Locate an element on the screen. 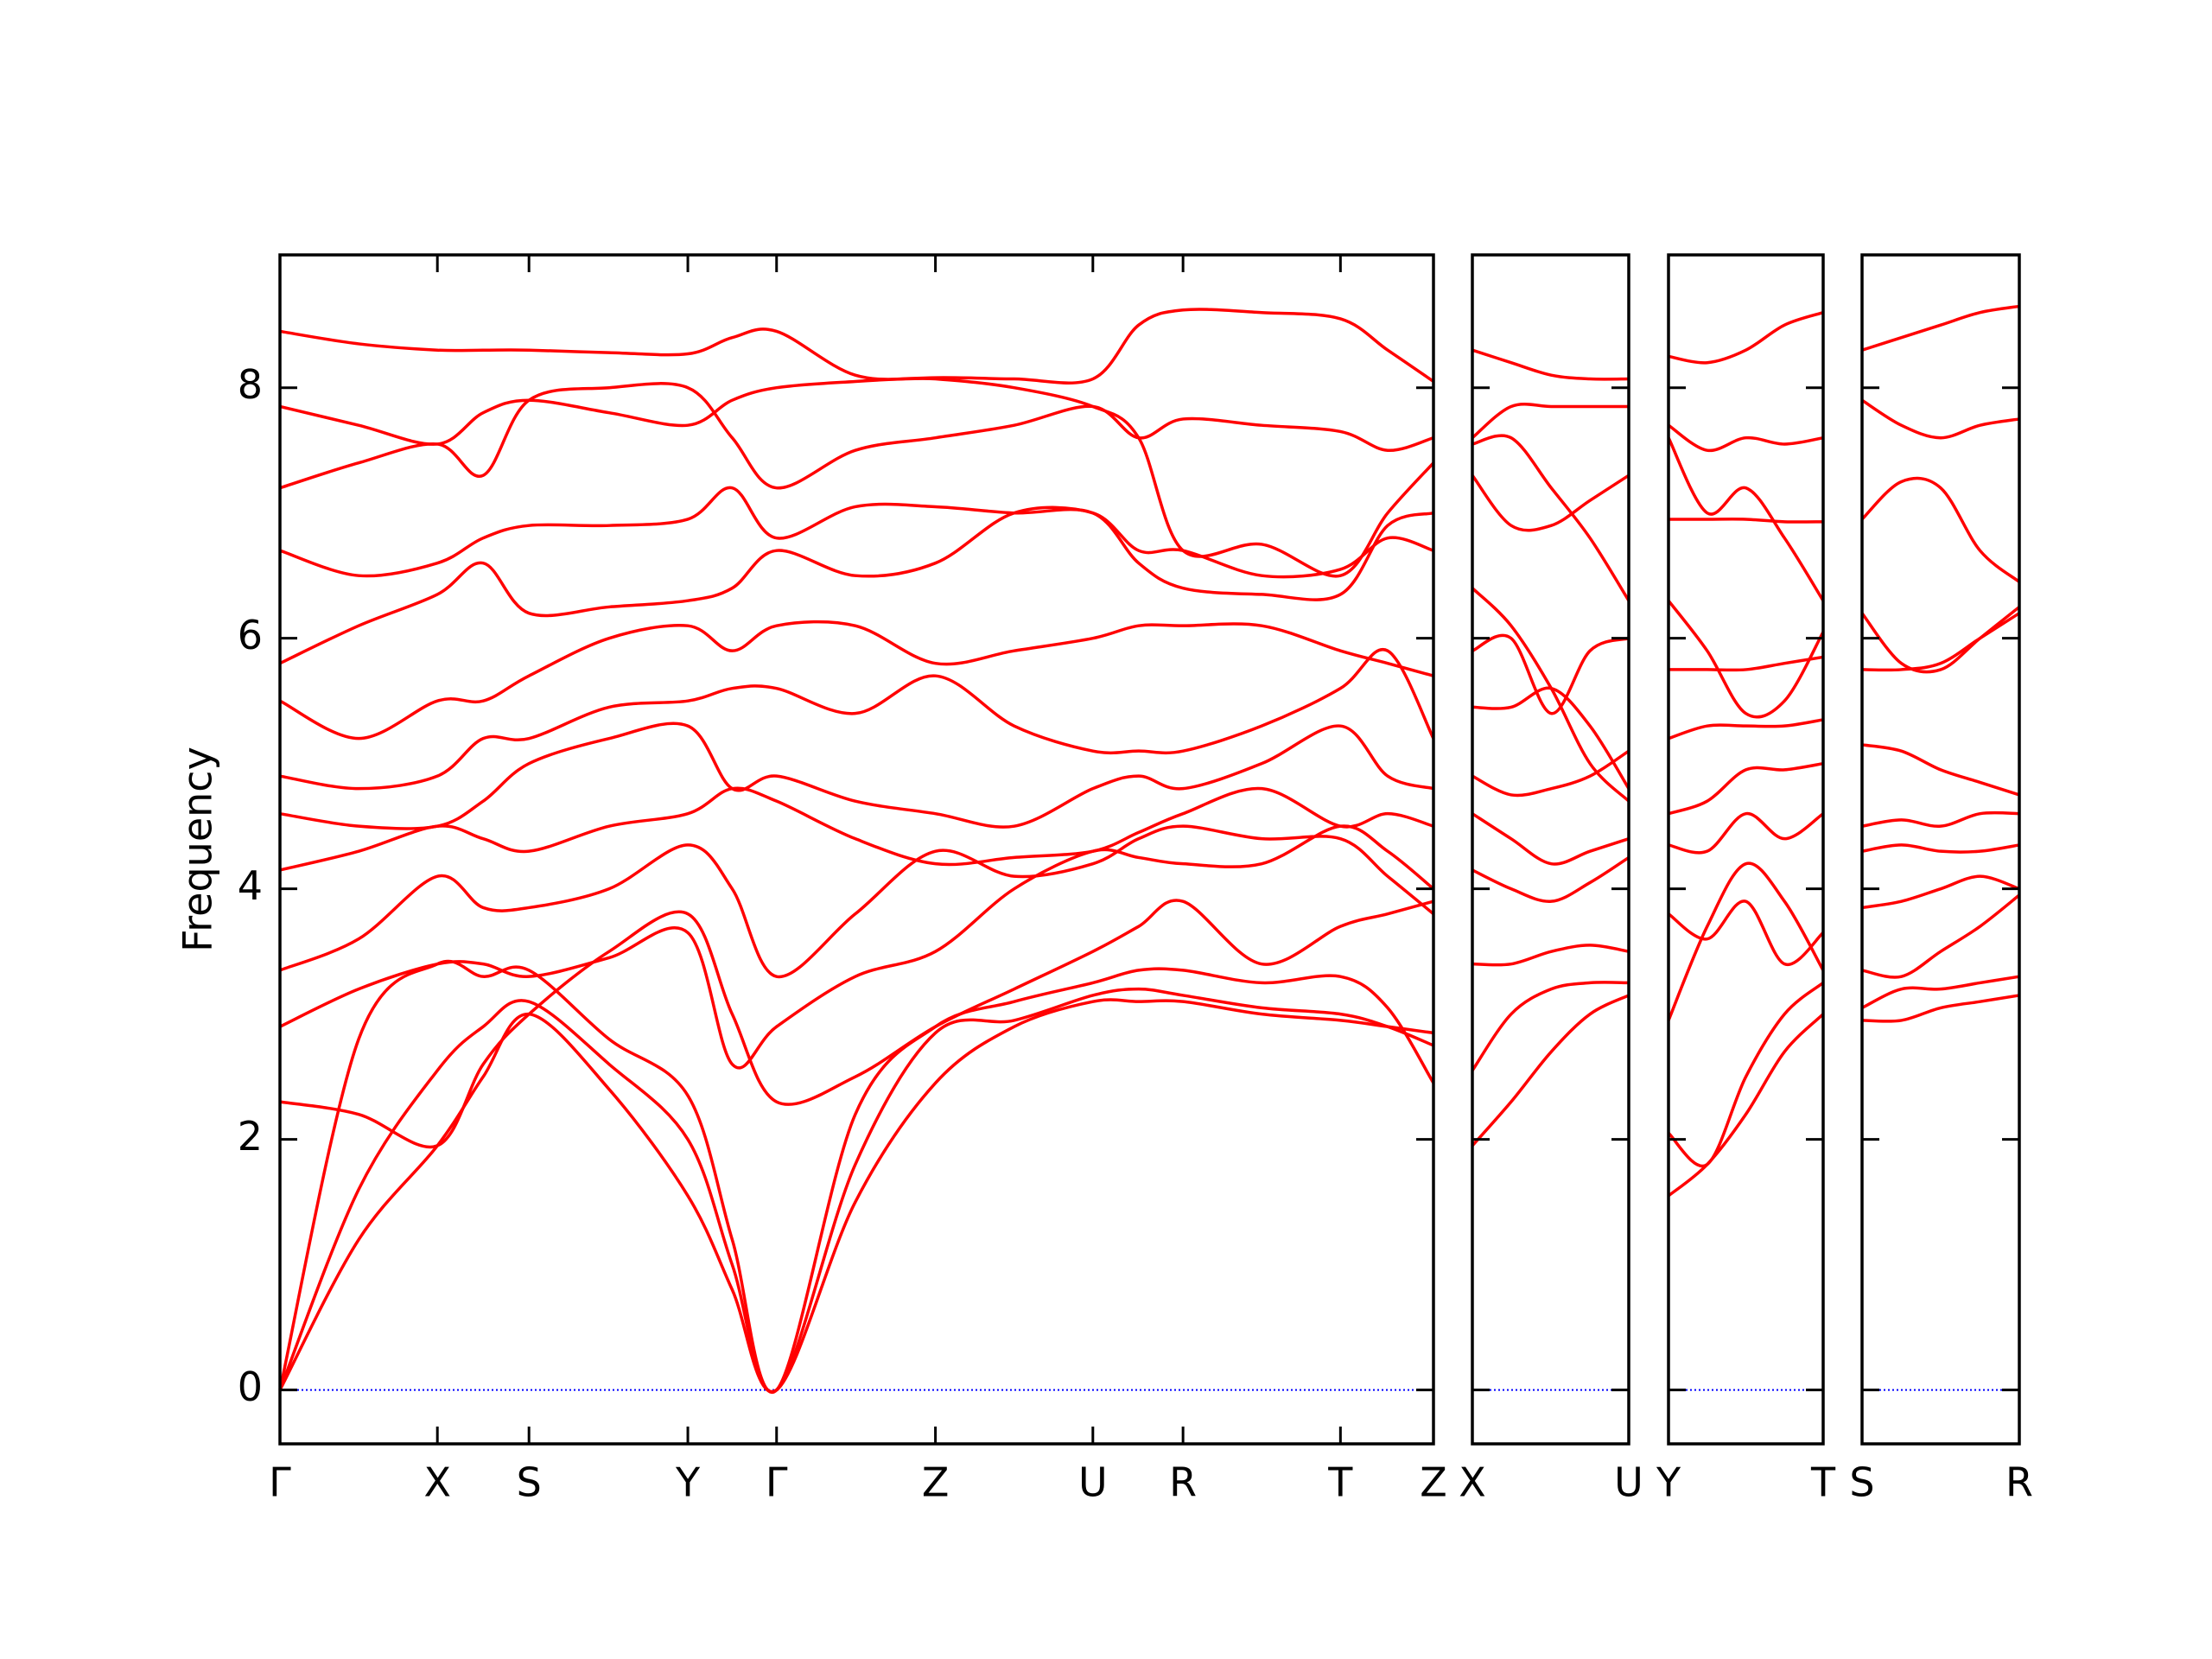 The height and width of the screenshot is (1659, 2212). y-tick-label: 6 is located at coordinates (250, 635).